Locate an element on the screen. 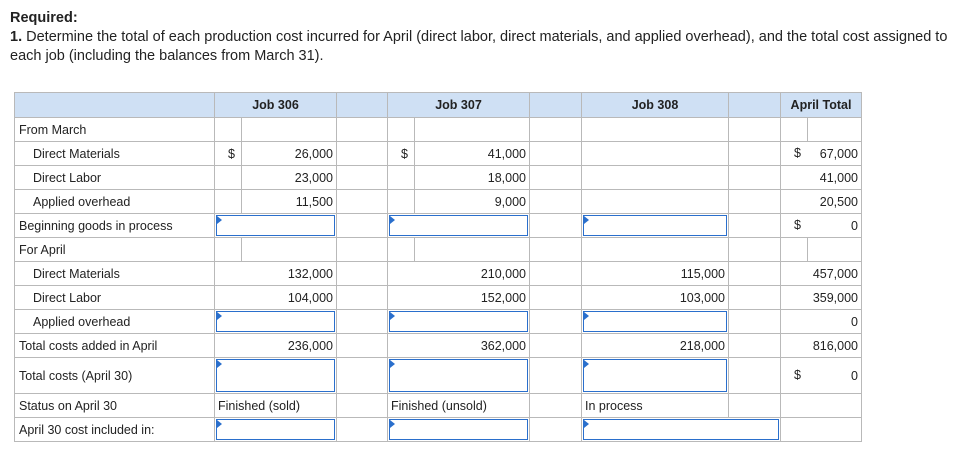 The width and height of the screenshot is (956, 452). row-march-direct-labor: Direct Labor 23,000 18,000 41,000 is located at coordinates (438, 177).